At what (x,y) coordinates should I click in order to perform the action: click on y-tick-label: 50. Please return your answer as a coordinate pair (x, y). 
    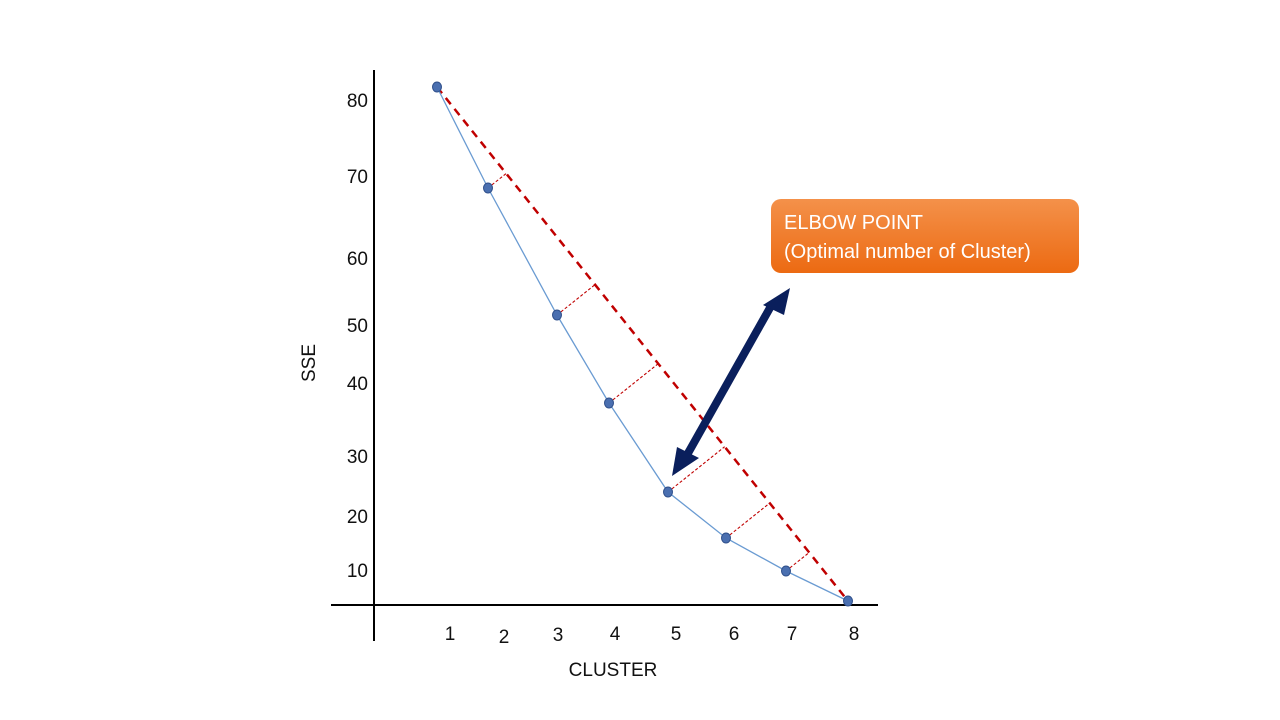
    Looking at the image, I should click on (357, 326).